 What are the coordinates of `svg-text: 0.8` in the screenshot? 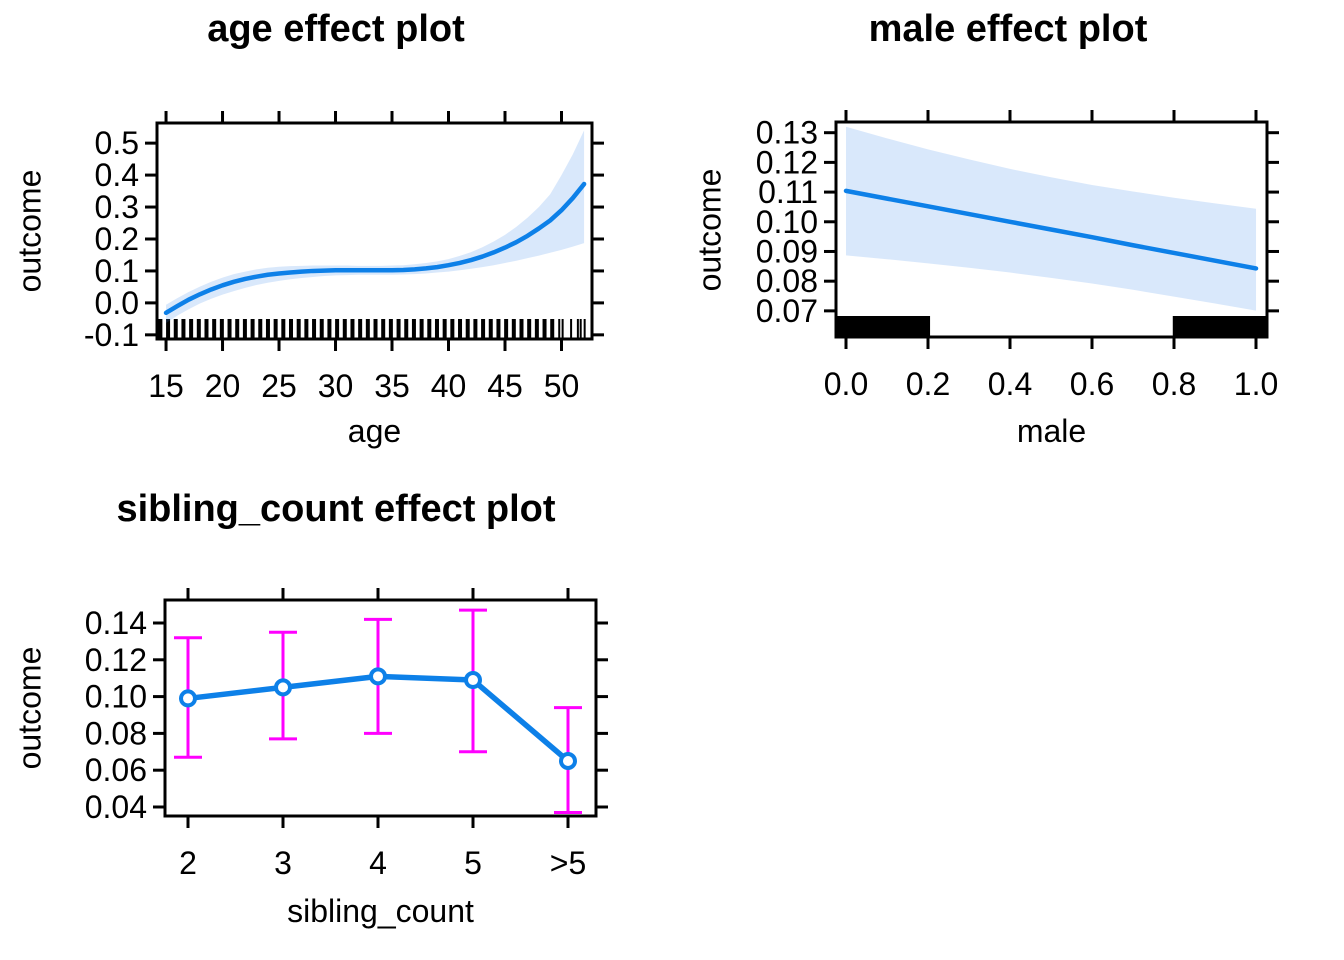 It's located at (1174, 384).